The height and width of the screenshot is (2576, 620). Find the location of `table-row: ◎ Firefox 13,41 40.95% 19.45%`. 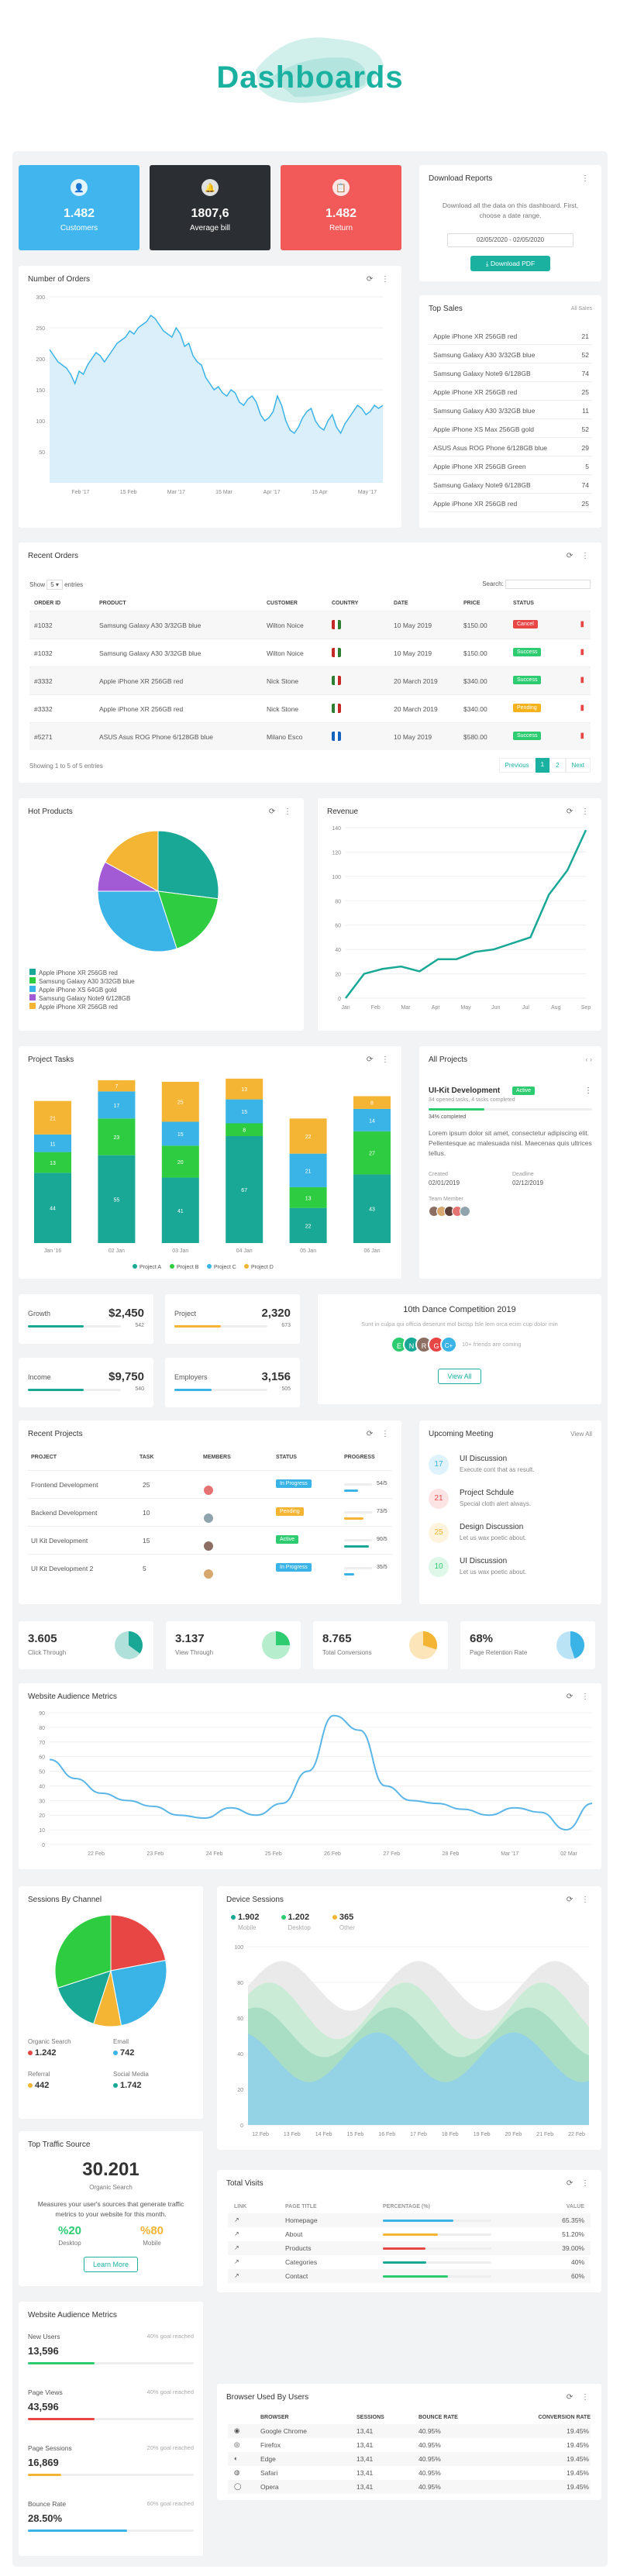

table-row: ◎ Firefox 13,41 40.95% 19.45% is located at coordinates (409, 2445).